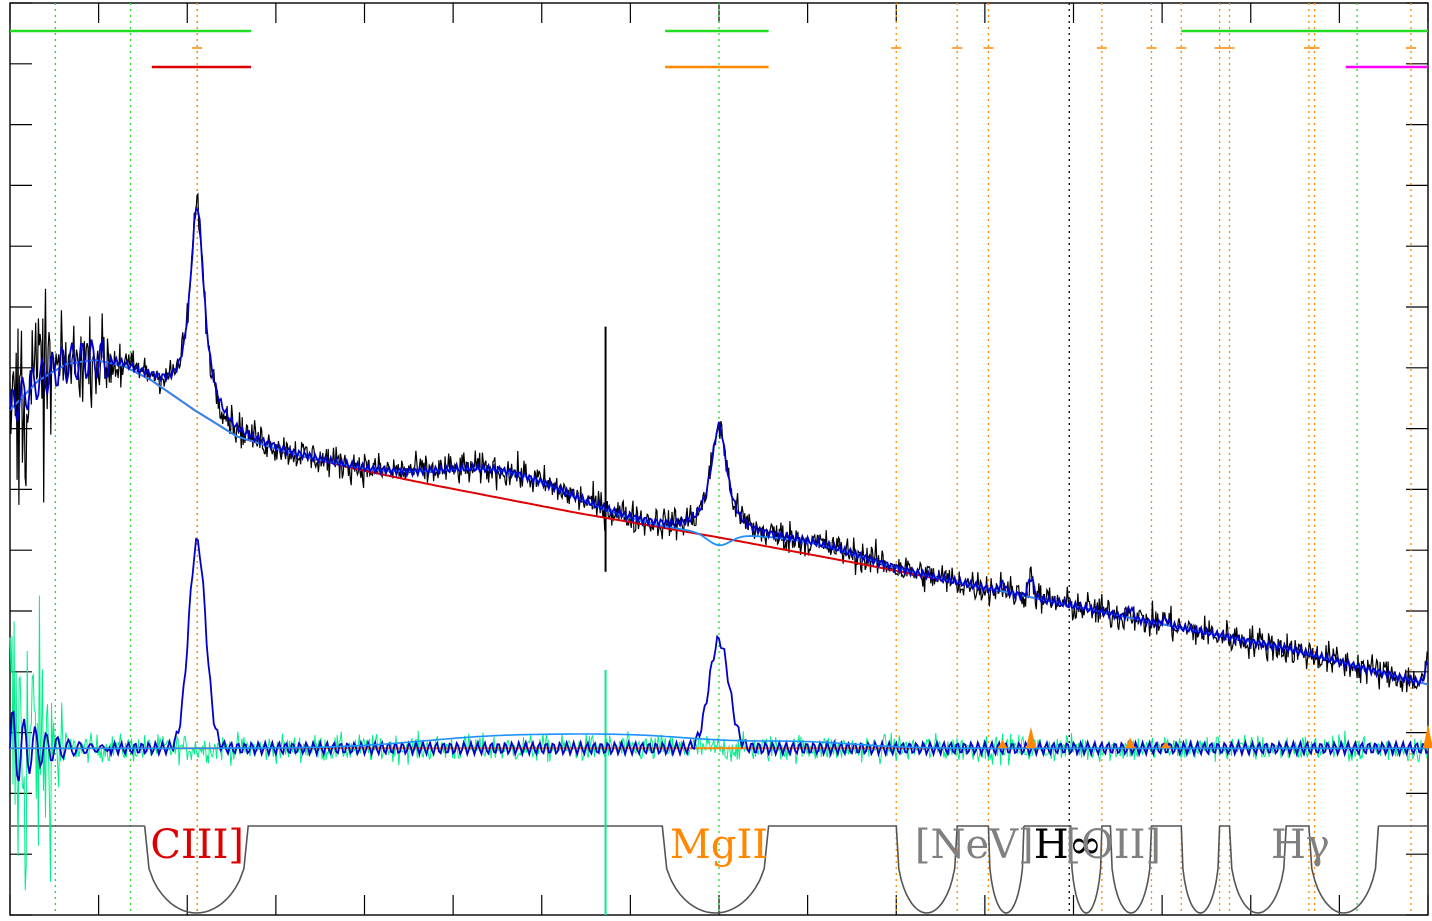  Describe the element at coordinates (719, 741) in the screenshot. I see `feii-template` at that location.